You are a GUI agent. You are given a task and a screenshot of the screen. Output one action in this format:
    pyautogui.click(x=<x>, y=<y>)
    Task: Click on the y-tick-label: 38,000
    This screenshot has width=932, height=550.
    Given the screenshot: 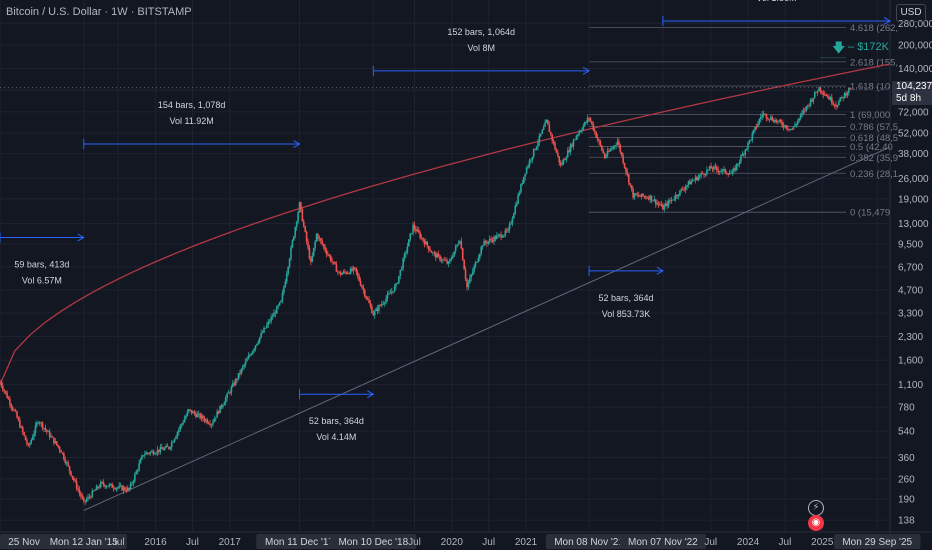 What is the action you would take?
    pyautogui.click(x=913, y=154)
    